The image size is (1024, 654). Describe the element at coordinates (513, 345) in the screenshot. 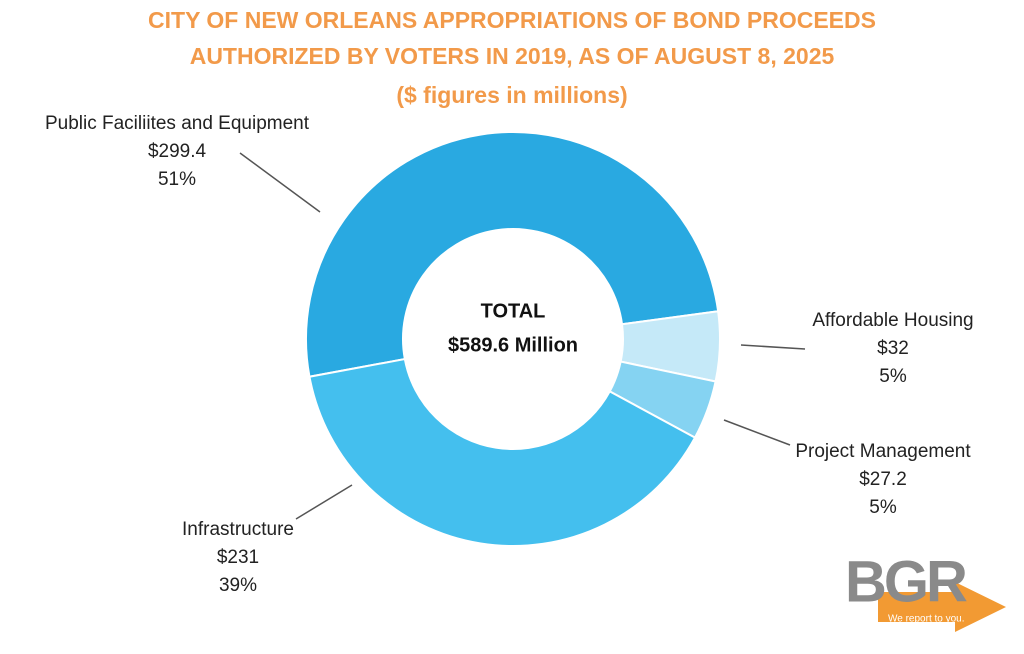

I see `center-value: $589.6 Million` at that location.